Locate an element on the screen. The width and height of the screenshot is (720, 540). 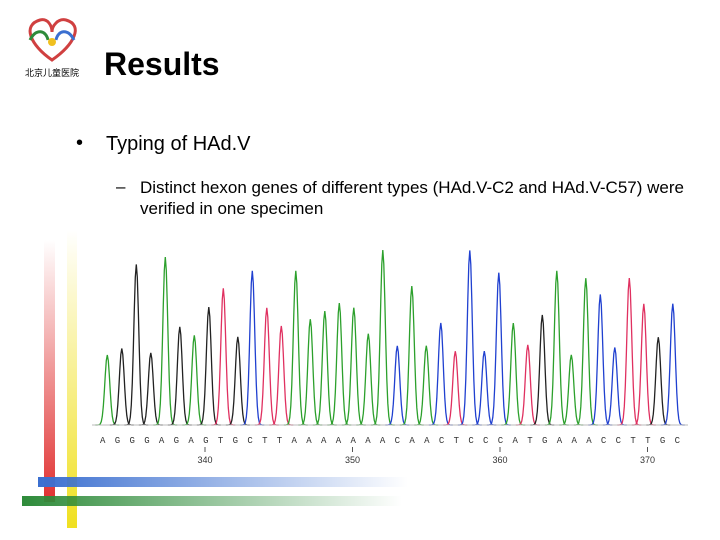
title: Results is located at coordinates (162, 64).